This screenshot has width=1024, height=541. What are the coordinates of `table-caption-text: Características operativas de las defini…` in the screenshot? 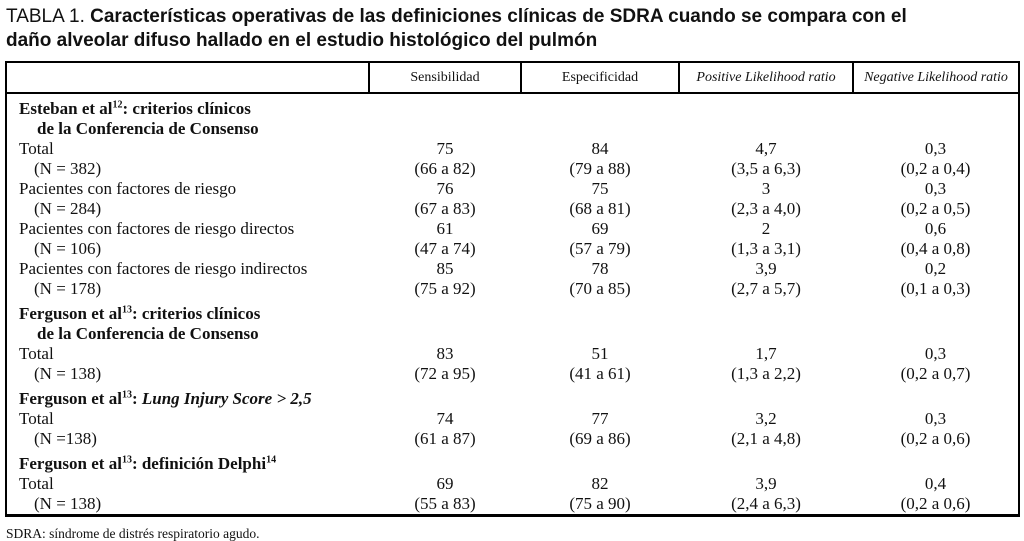 It's located at (456, 28).